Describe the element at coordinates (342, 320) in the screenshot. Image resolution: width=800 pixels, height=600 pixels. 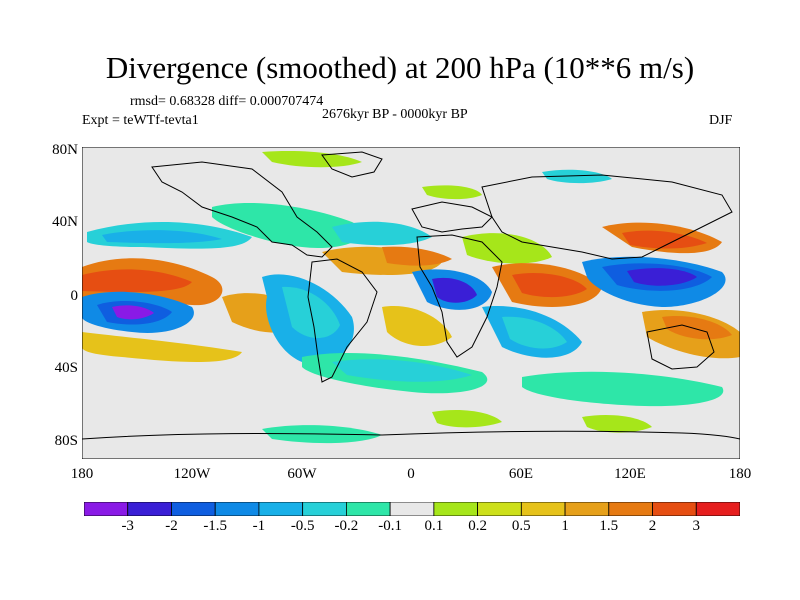
I see `south-america-outline` at that location.